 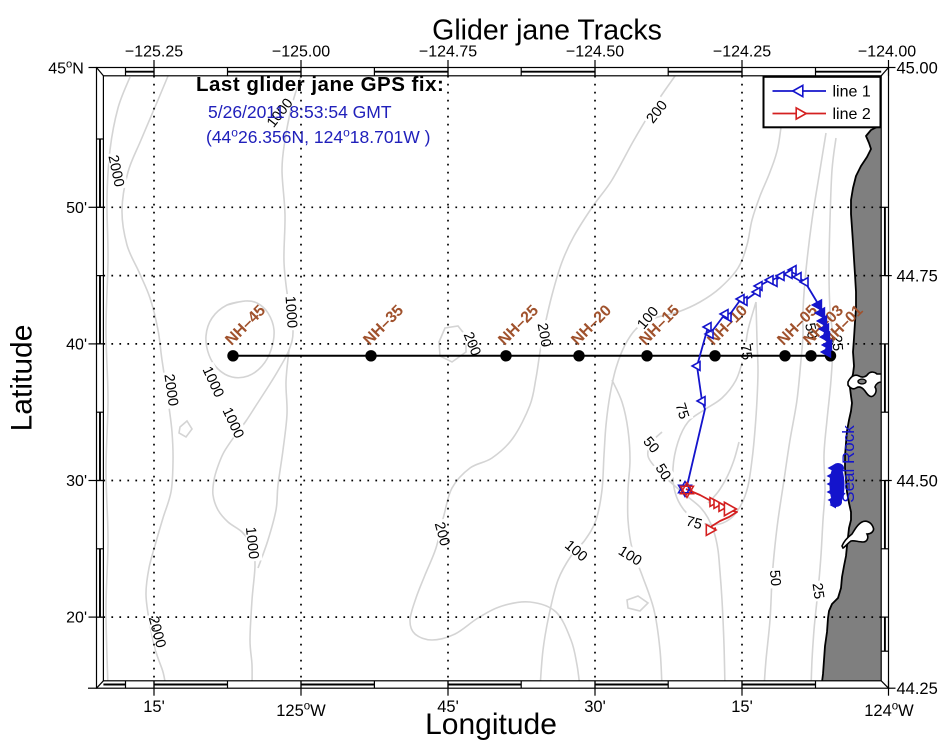 What do you see at coordinates (852, 92) in the screenshot?
I see `svg-text: line 1` at bounding box center [852, 92].